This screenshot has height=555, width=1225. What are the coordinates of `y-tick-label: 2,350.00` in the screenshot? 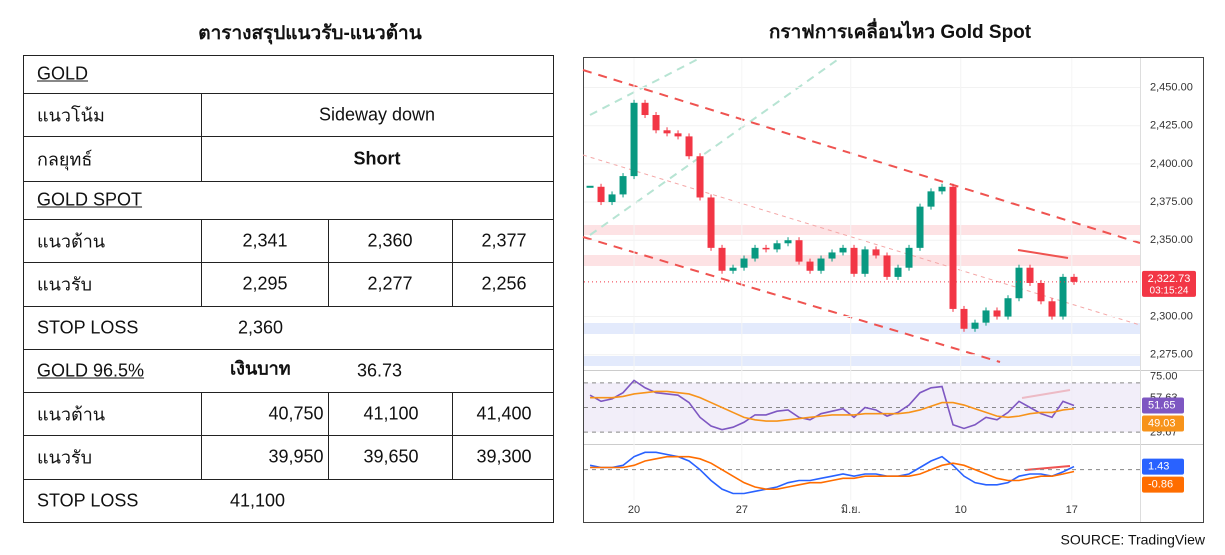 It's located at (1171, 240).